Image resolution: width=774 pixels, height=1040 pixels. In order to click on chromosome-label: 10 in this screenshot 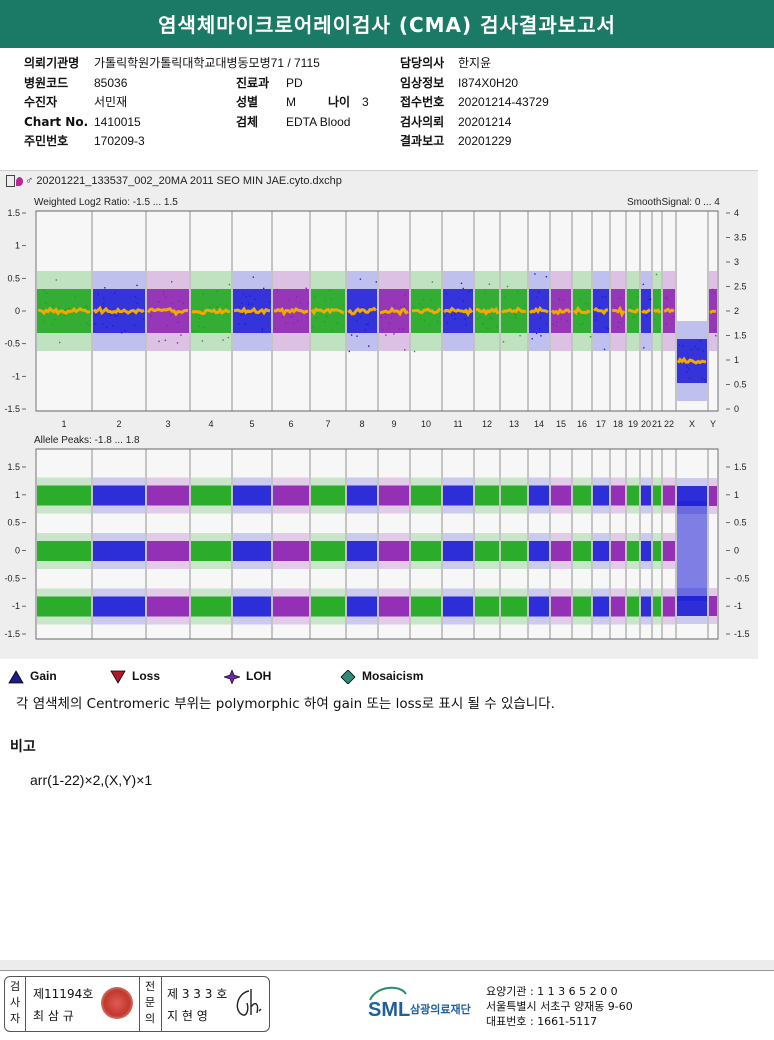, I will do `click(426, 424)`.